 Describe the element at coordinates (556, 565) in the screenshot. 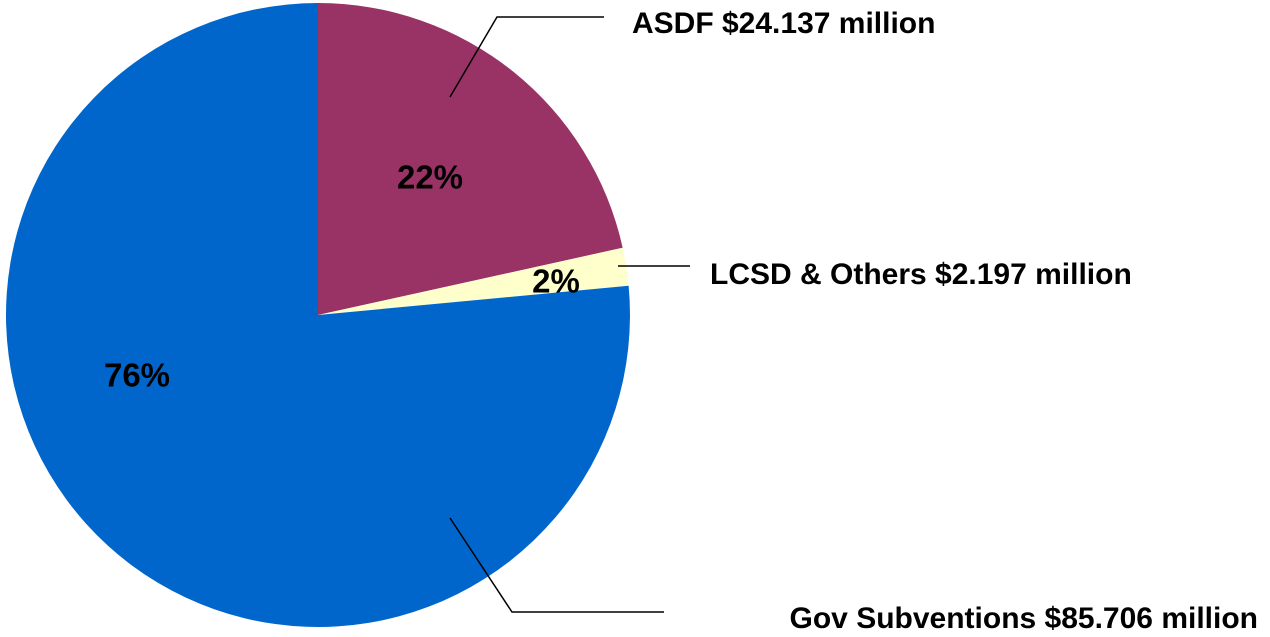

I see `leader-line-gov-subventions` at that location.